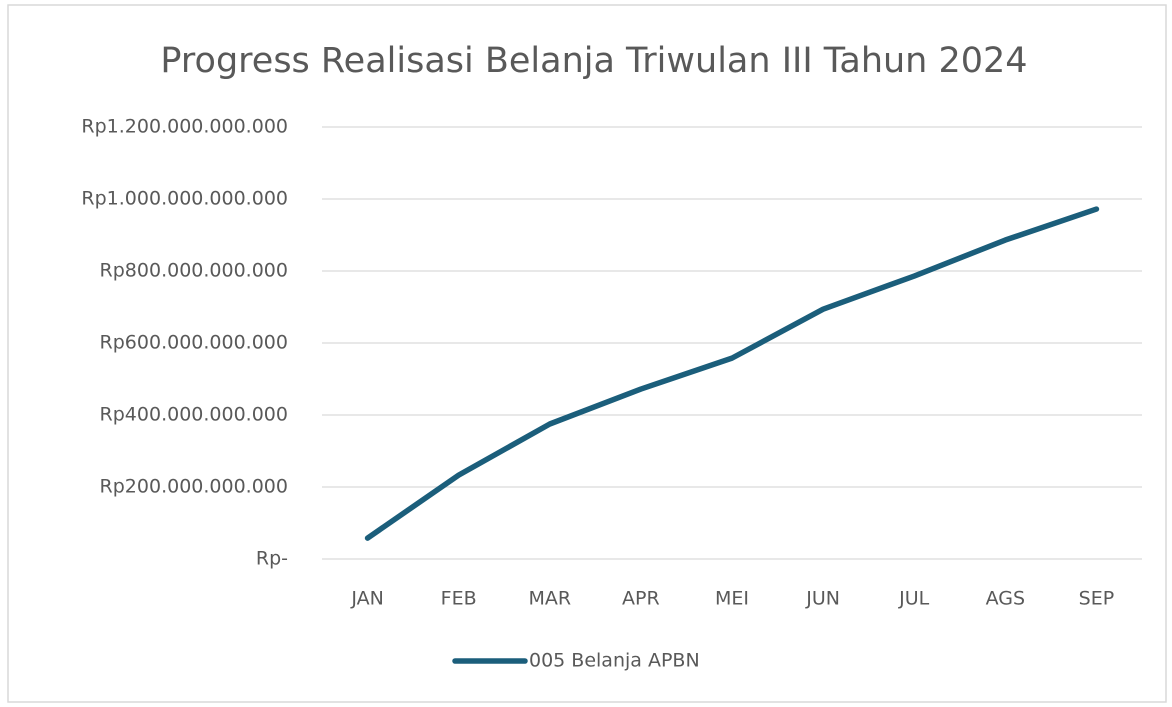 Image resolution: width=1172 pixels, height=707 pixels. What do you see at coordinates (184, 199) in the screenshot?
I see `y-tick-label: Rp1.000.000.000.000` at bounding box center [184, 199].